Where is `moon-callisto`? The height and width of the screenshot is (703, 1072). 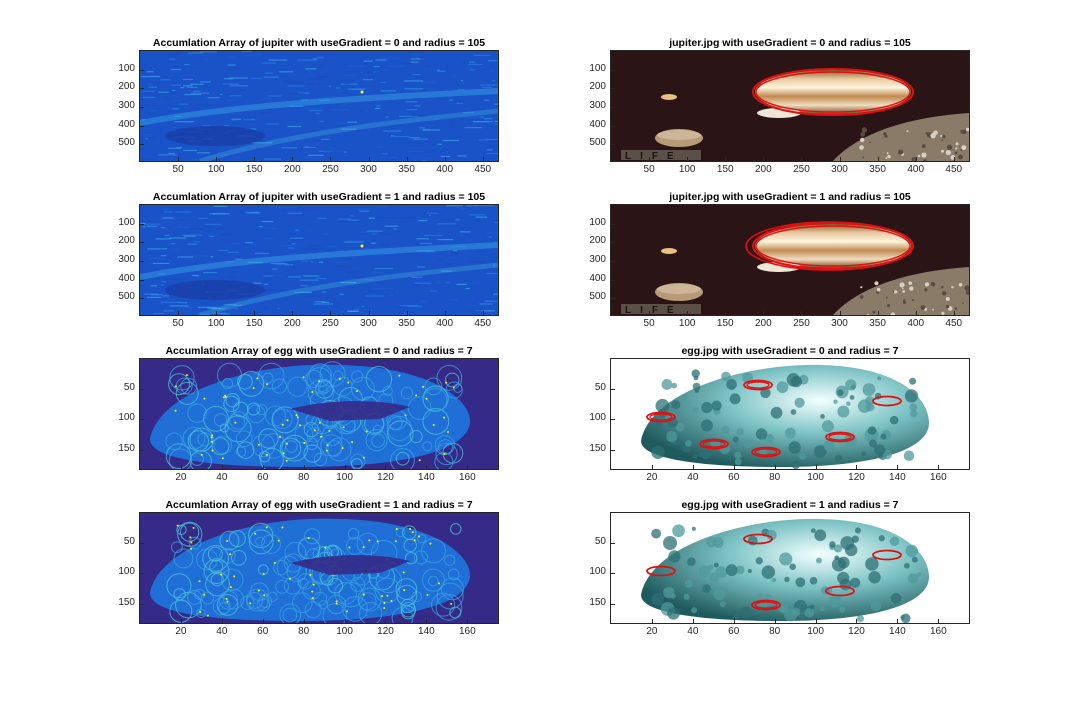 moon-callisto is located at coordinates (901, 137).